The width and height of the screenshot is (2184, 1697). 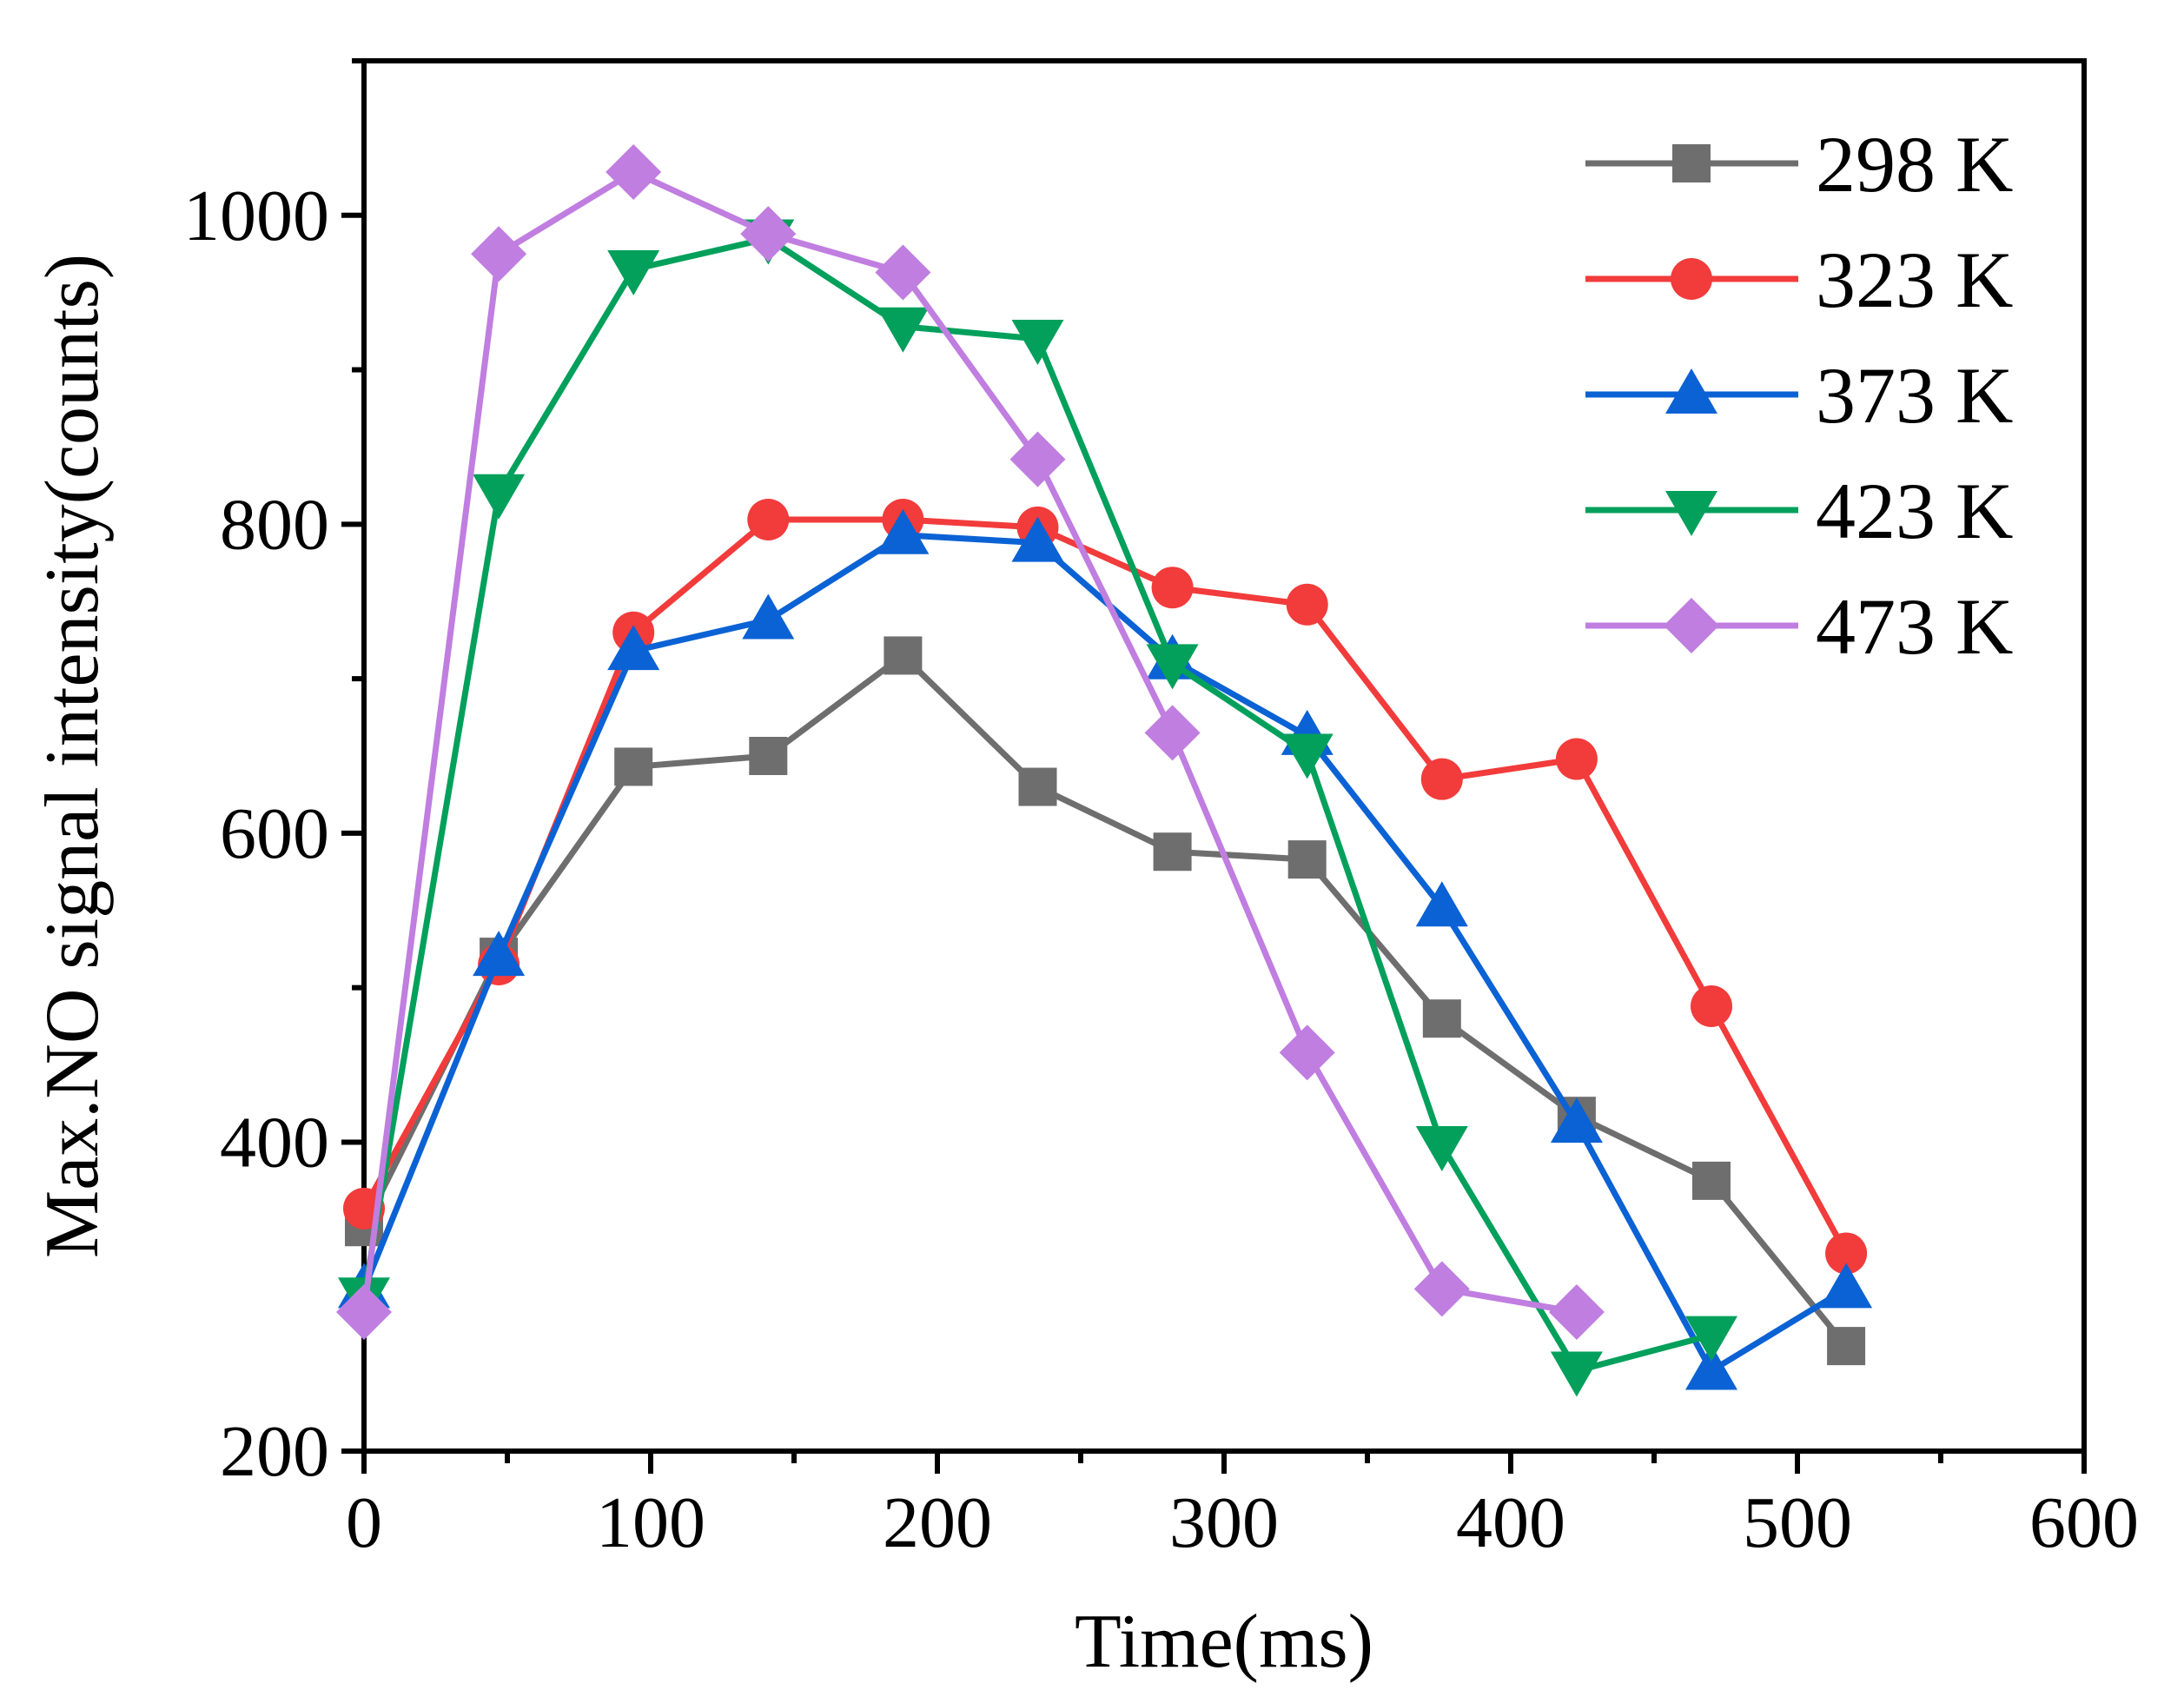 What do you see at coordinates (1915, 279) in the screenshot?
I see `legend-label: 323 K` at bounding box center [1915, 279].